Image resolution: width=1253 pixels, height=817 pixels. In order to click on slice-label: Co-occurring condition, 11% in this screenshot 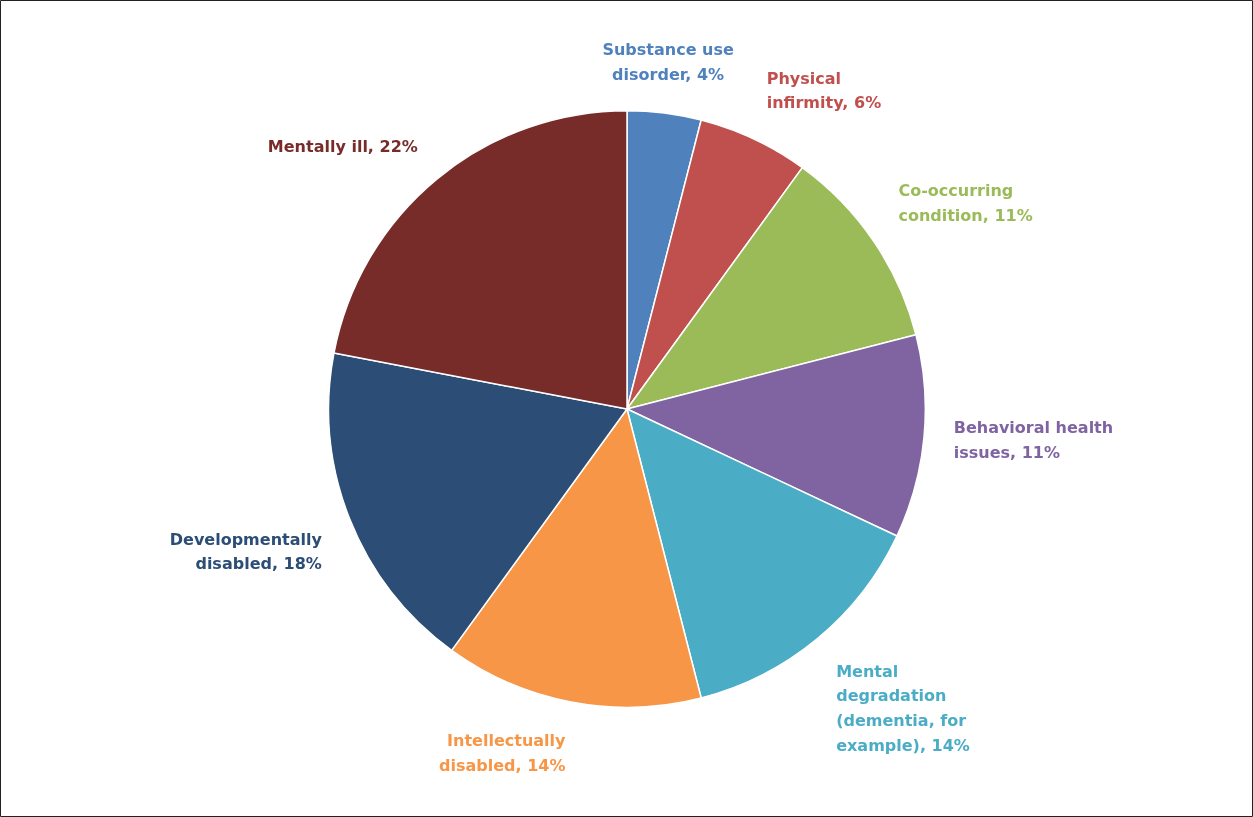, I will do `click(965, 202)`.